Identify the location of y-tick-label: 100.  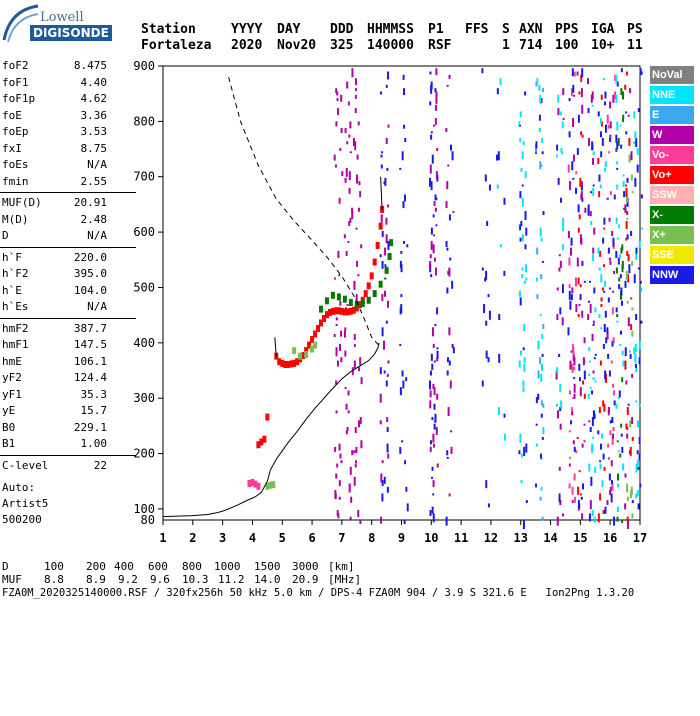
(144, 509).